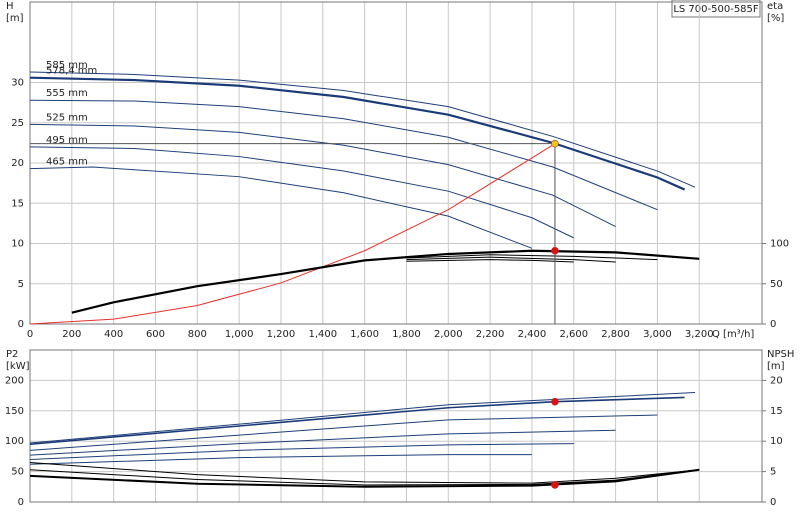 The height and width of the screenshot is (520, 800). I want to click on y2-tick-label: 10, so click(776, 441).